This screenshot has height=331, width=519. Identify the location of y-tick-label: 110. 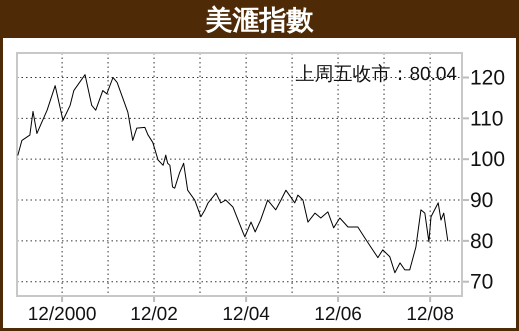
(487, 118).